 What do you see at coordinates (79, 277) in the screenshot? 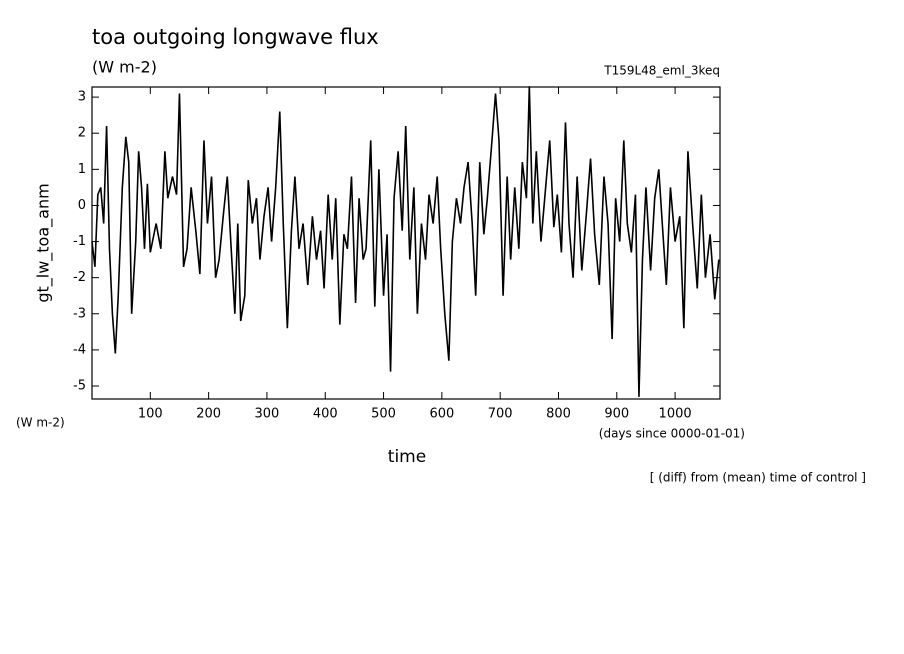
I see `y-tick-label: -2` at bounding box center [79, 277].